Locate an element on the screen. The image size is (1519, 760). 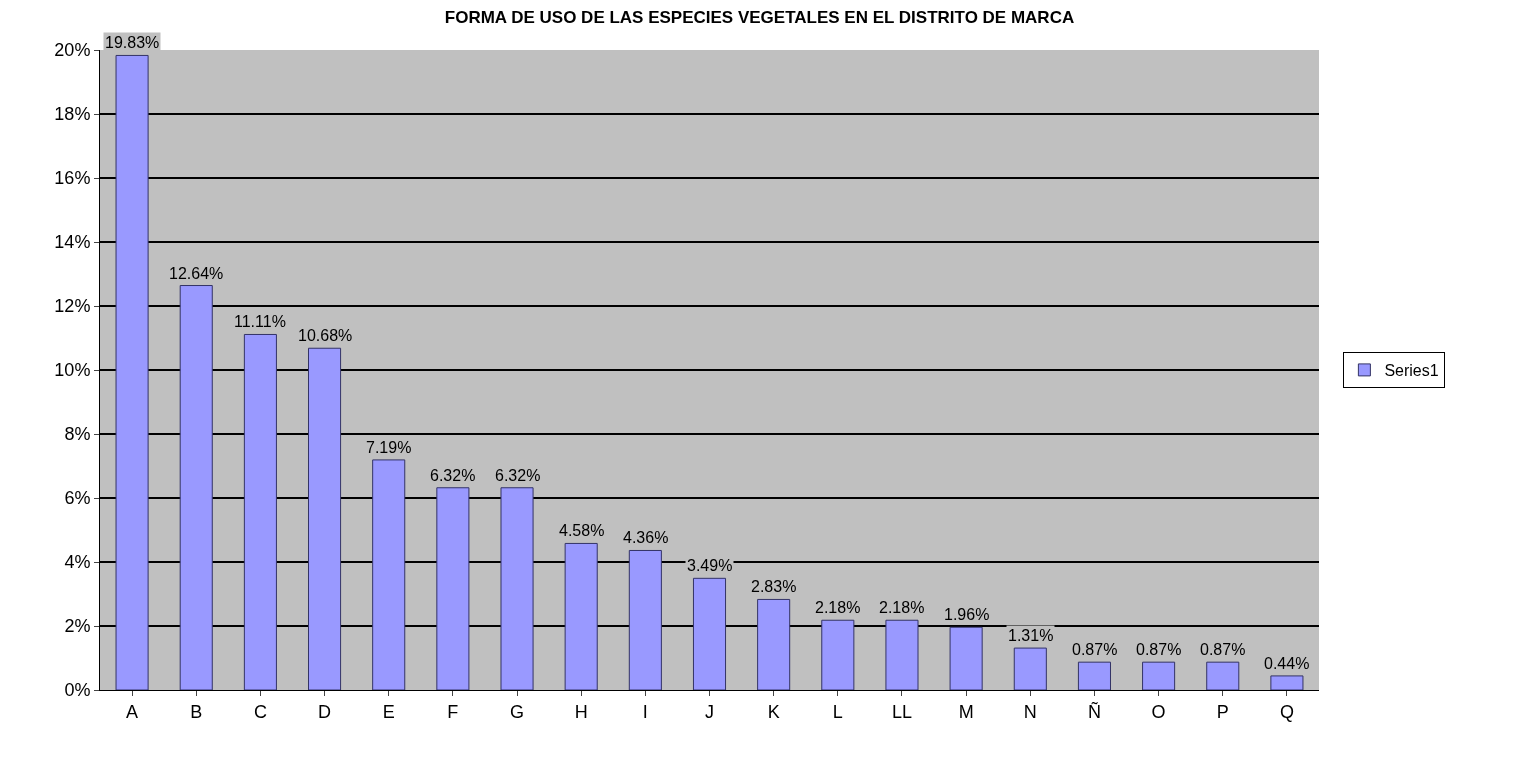
y-tick-label: 6% is located at coordinates (77, 498).